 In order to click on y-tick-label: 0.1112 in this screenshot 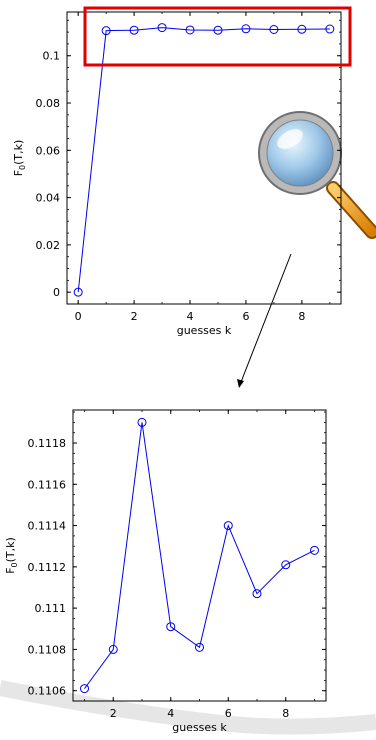, I will do `click(47, 567)`.